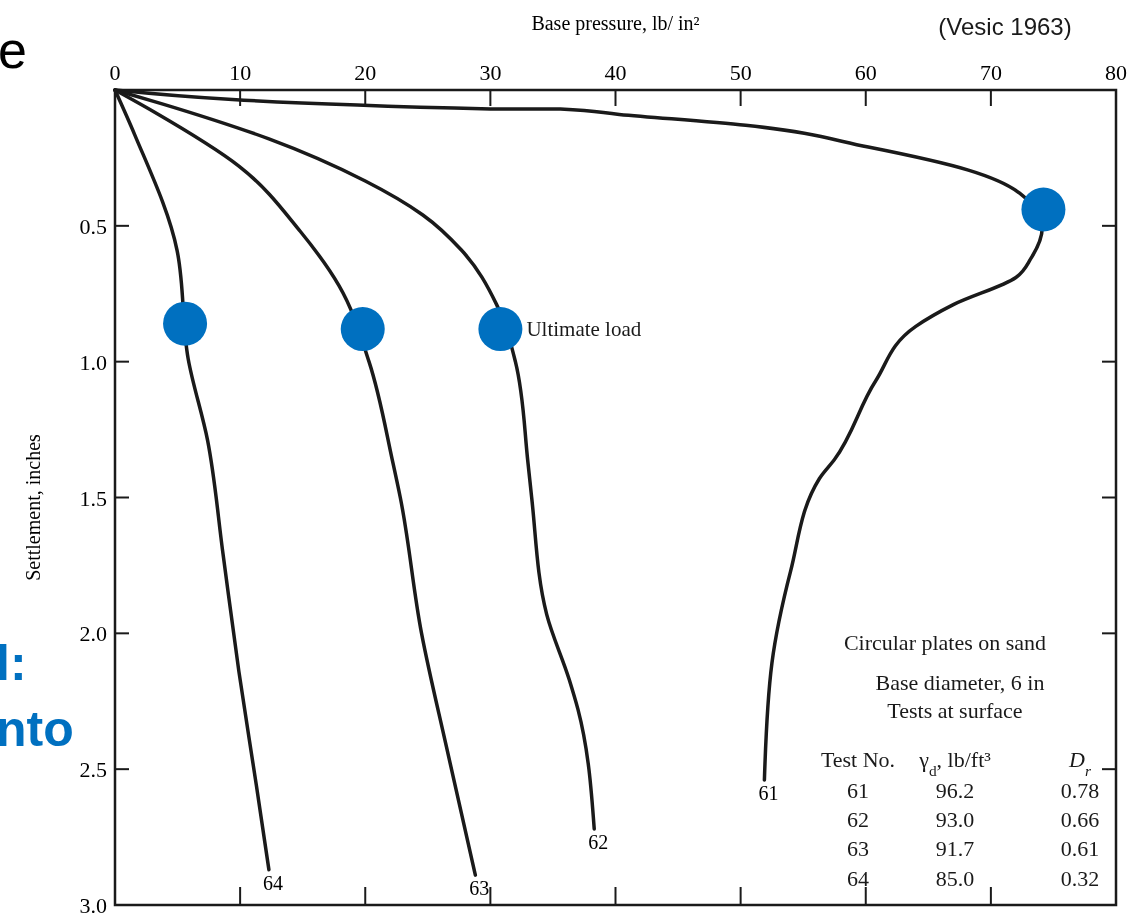 The height and width of the screenshot is (917, 1143). What do you see at coordinates (865, 72) in the screenshot?
I see `x-tick-label: 60` at bounding box center [865, 72].